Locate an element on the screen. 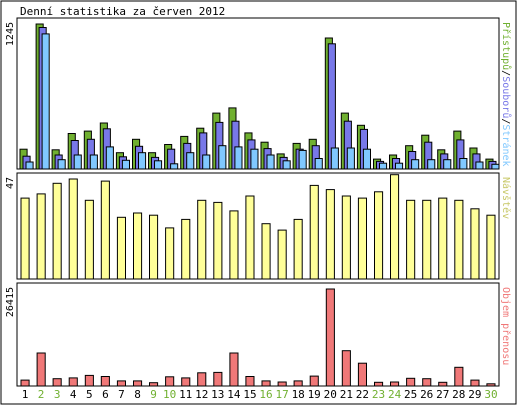  x-tick-label-day-22: 22 is located at coordinates (362, 394).